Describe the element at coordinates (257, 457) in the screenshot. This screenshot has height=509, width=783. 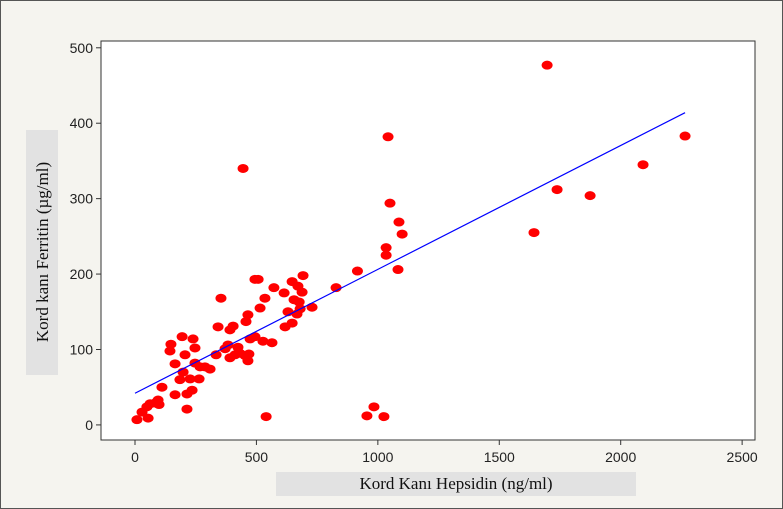
I see `x-tick-label: 500` at that location.